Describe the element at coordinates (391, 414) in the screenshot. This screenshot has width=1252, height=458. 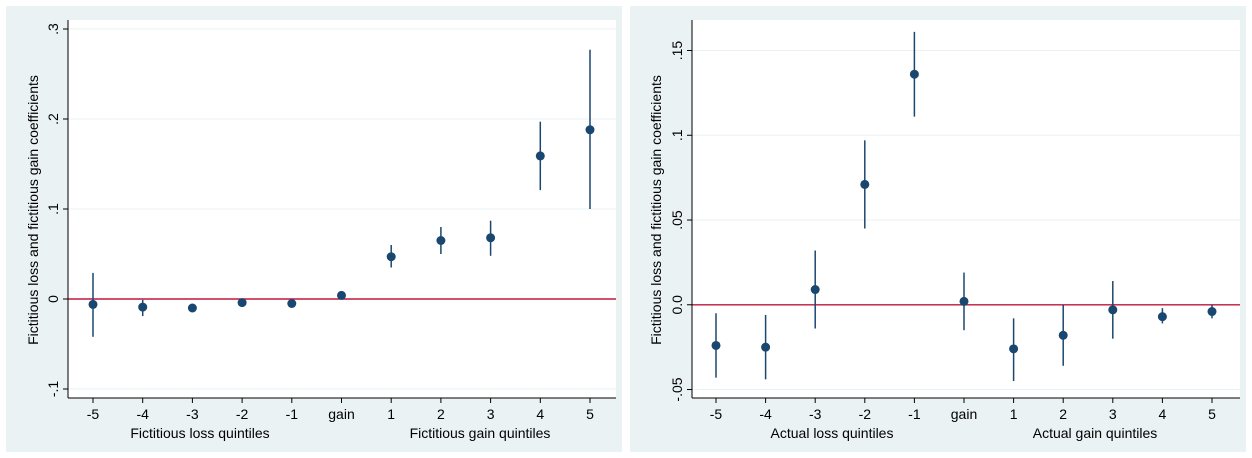
I see `left-x-tick-label: 1` at that location.